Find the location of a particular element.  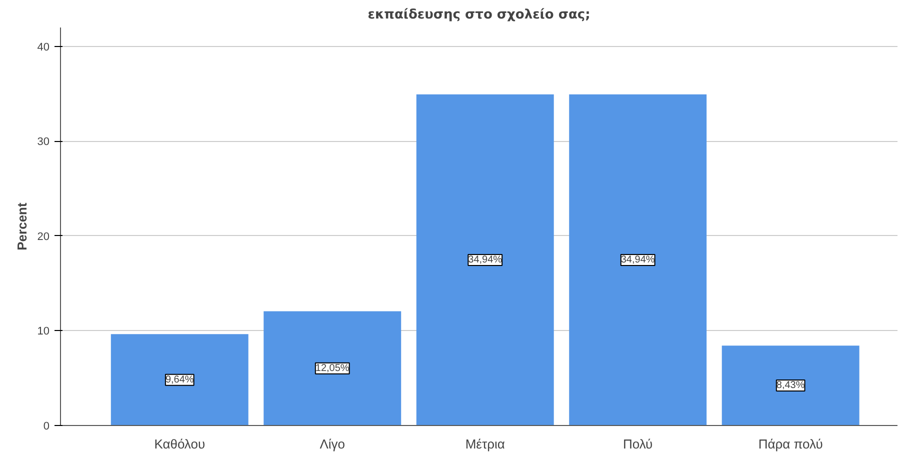

y-tick-label: 0 is located at coordinates (46, 426).